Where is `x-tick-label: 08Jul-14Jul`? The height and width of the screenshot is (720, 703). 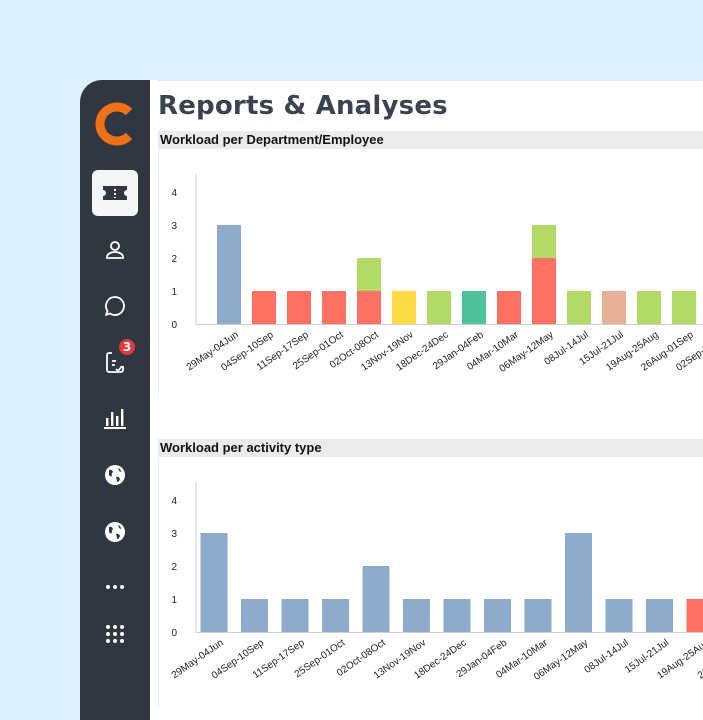 x-tick-label: 08Jul-14Jul is located at coordinates (607, 656).